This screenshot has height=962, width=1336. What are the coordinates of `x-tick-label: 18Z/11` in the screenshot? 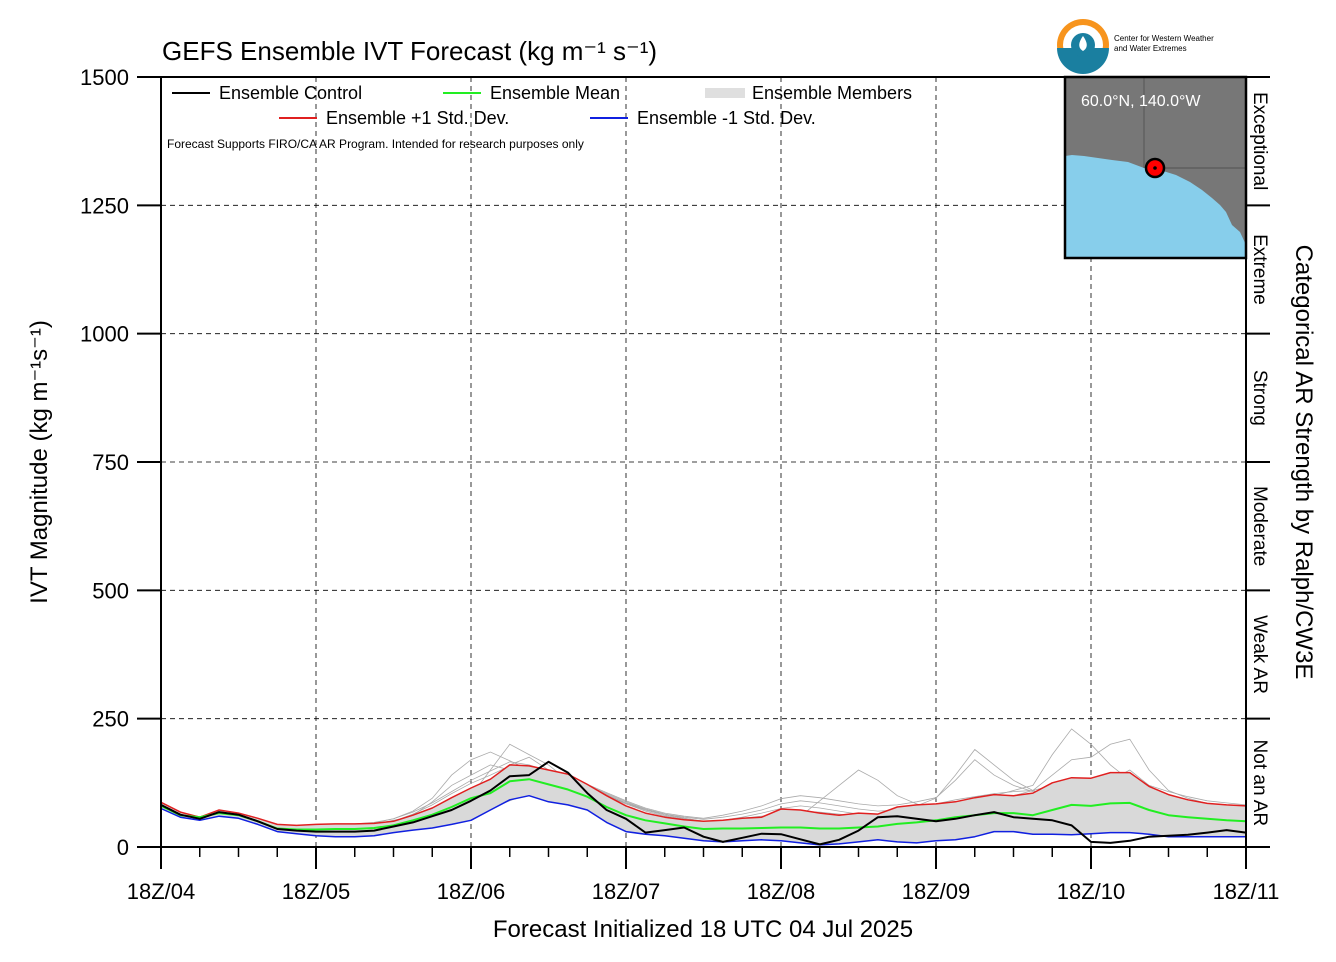 It's located at (1246, 891).